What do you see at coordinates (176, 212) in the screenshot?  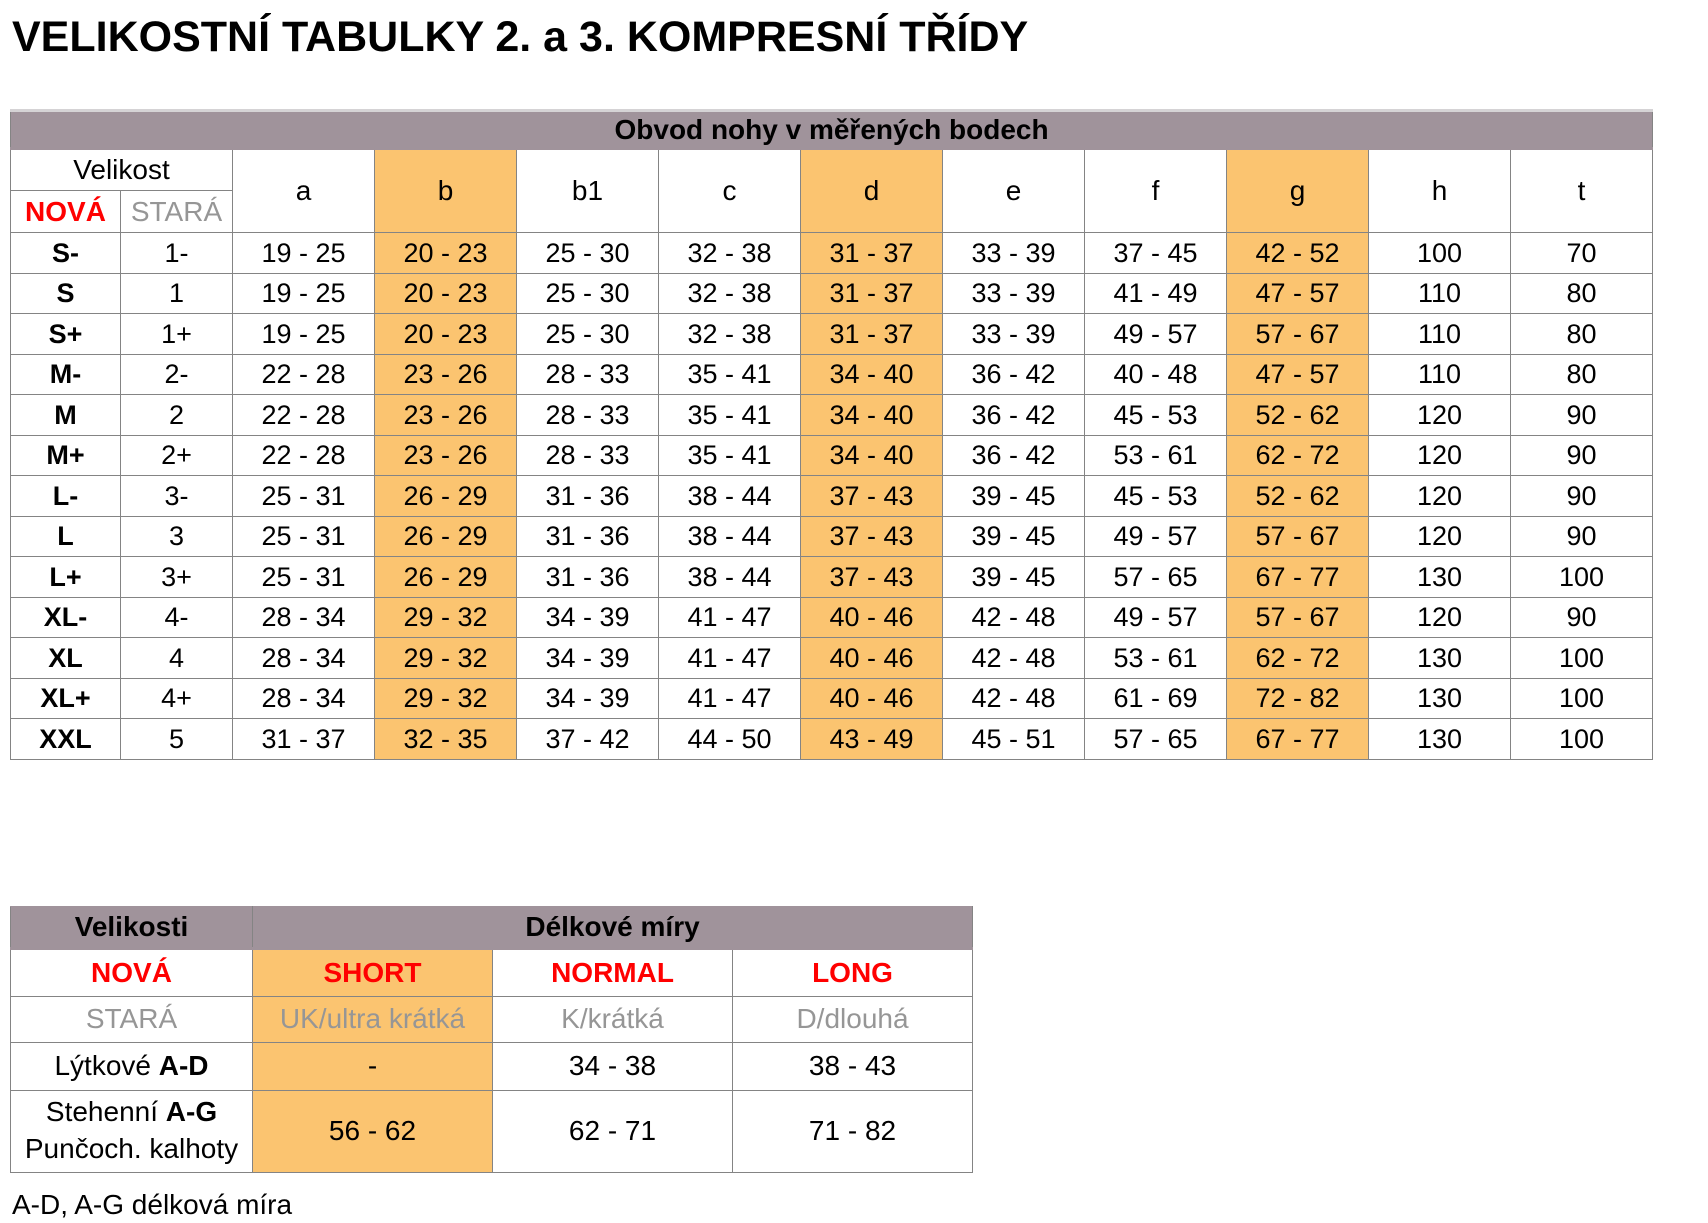 I see `old-size-header: STARÁ` at bounding box center [176, 212].